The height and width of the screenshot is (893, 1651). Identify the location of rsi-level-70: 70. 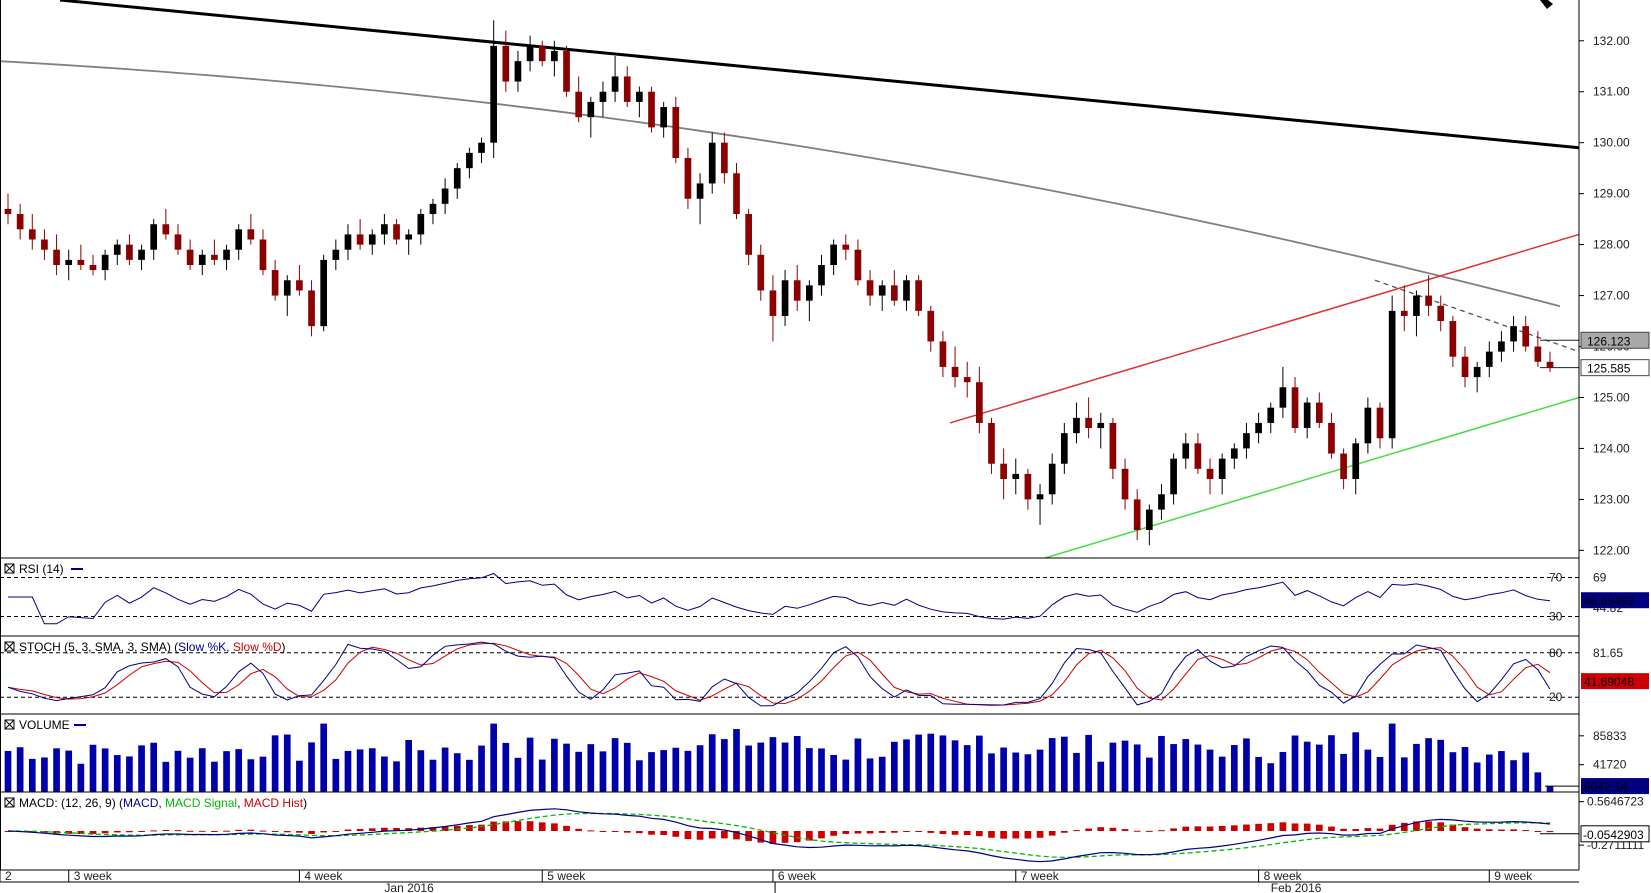
(1556, 578).